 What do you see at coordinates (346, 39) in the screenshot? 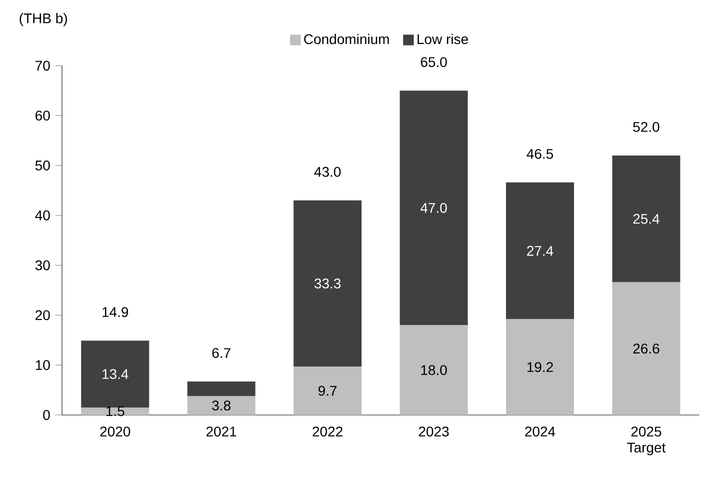
I see `legend-label: Condominium` at bounding box center [346, 39].